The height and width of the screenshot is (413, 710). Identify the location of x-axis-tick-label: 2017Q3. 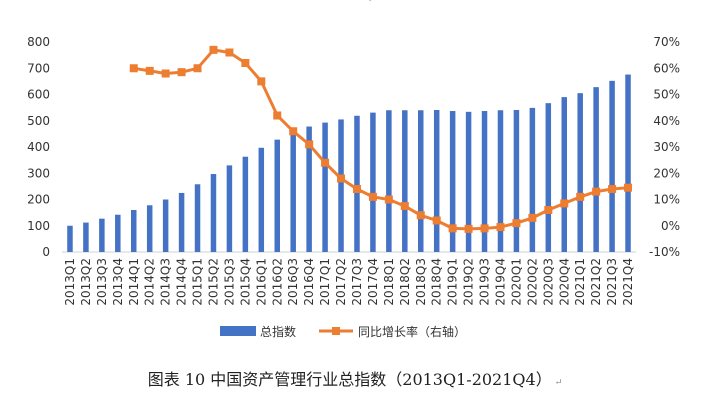
(357, 282).